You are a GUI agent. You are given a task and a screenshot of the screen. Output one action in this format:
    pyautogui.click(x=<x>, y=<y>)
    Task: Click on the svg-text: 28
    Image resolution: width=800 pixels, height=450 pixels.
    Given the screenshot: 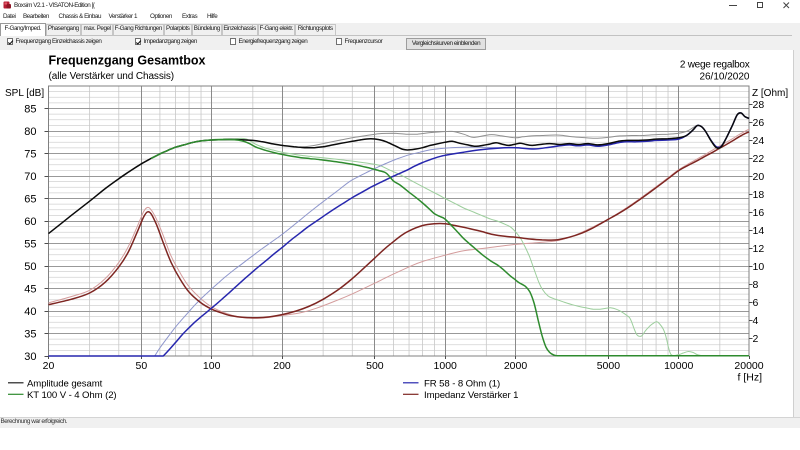 What is the action you would take?
    pyautogui.click(x=759, y=105)
    